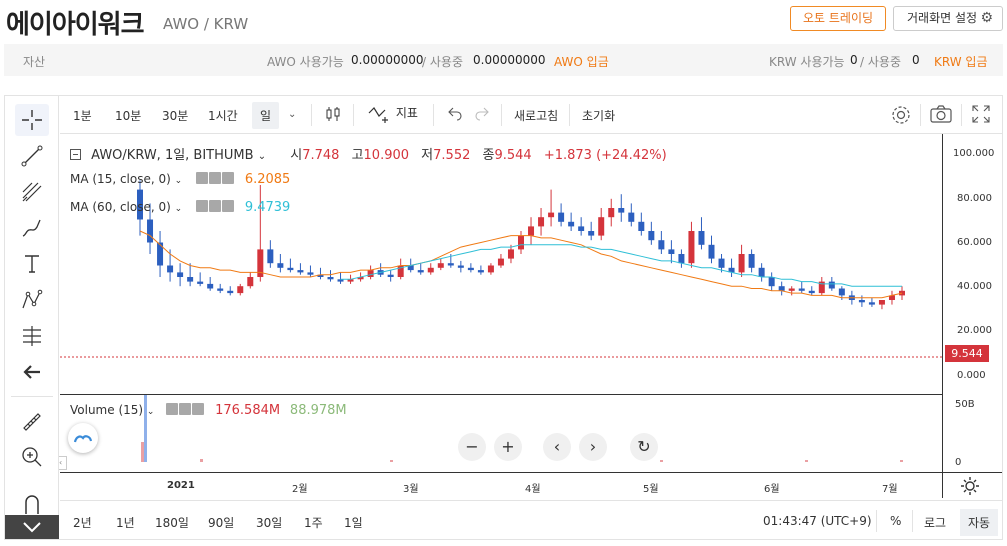  What do you see at coordinates (83, 438) in the screenshot?
I see `logo-badge` at bounding box center [83, 438].